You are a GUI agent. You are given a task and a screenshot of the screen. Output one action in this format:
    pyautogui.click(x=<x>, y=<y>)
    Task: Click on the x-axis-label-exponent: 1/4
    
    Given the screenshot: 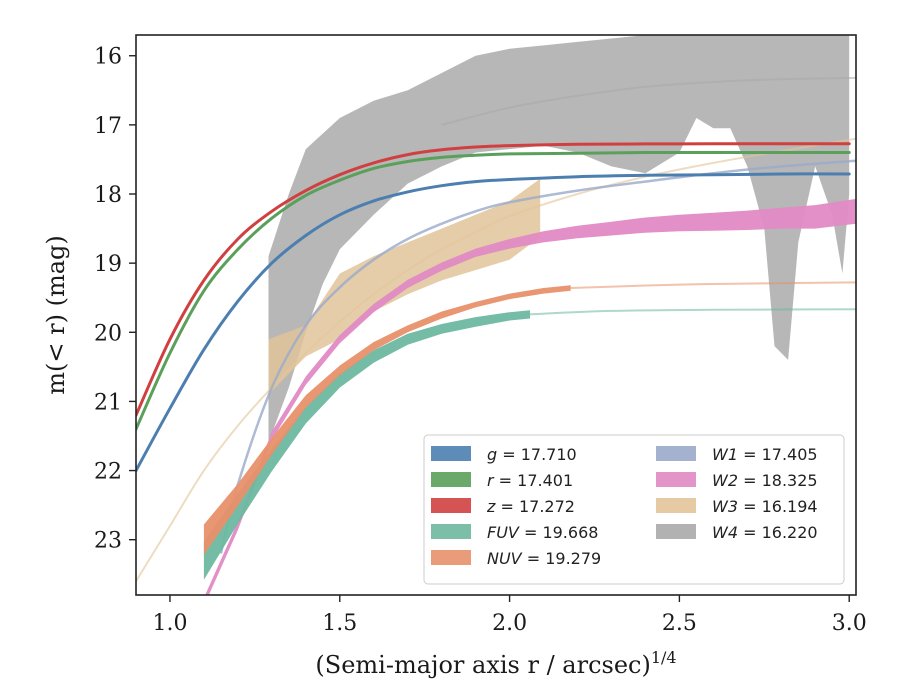 What is the action you would take?
    pyautogui.click(x=664, y=657)
    